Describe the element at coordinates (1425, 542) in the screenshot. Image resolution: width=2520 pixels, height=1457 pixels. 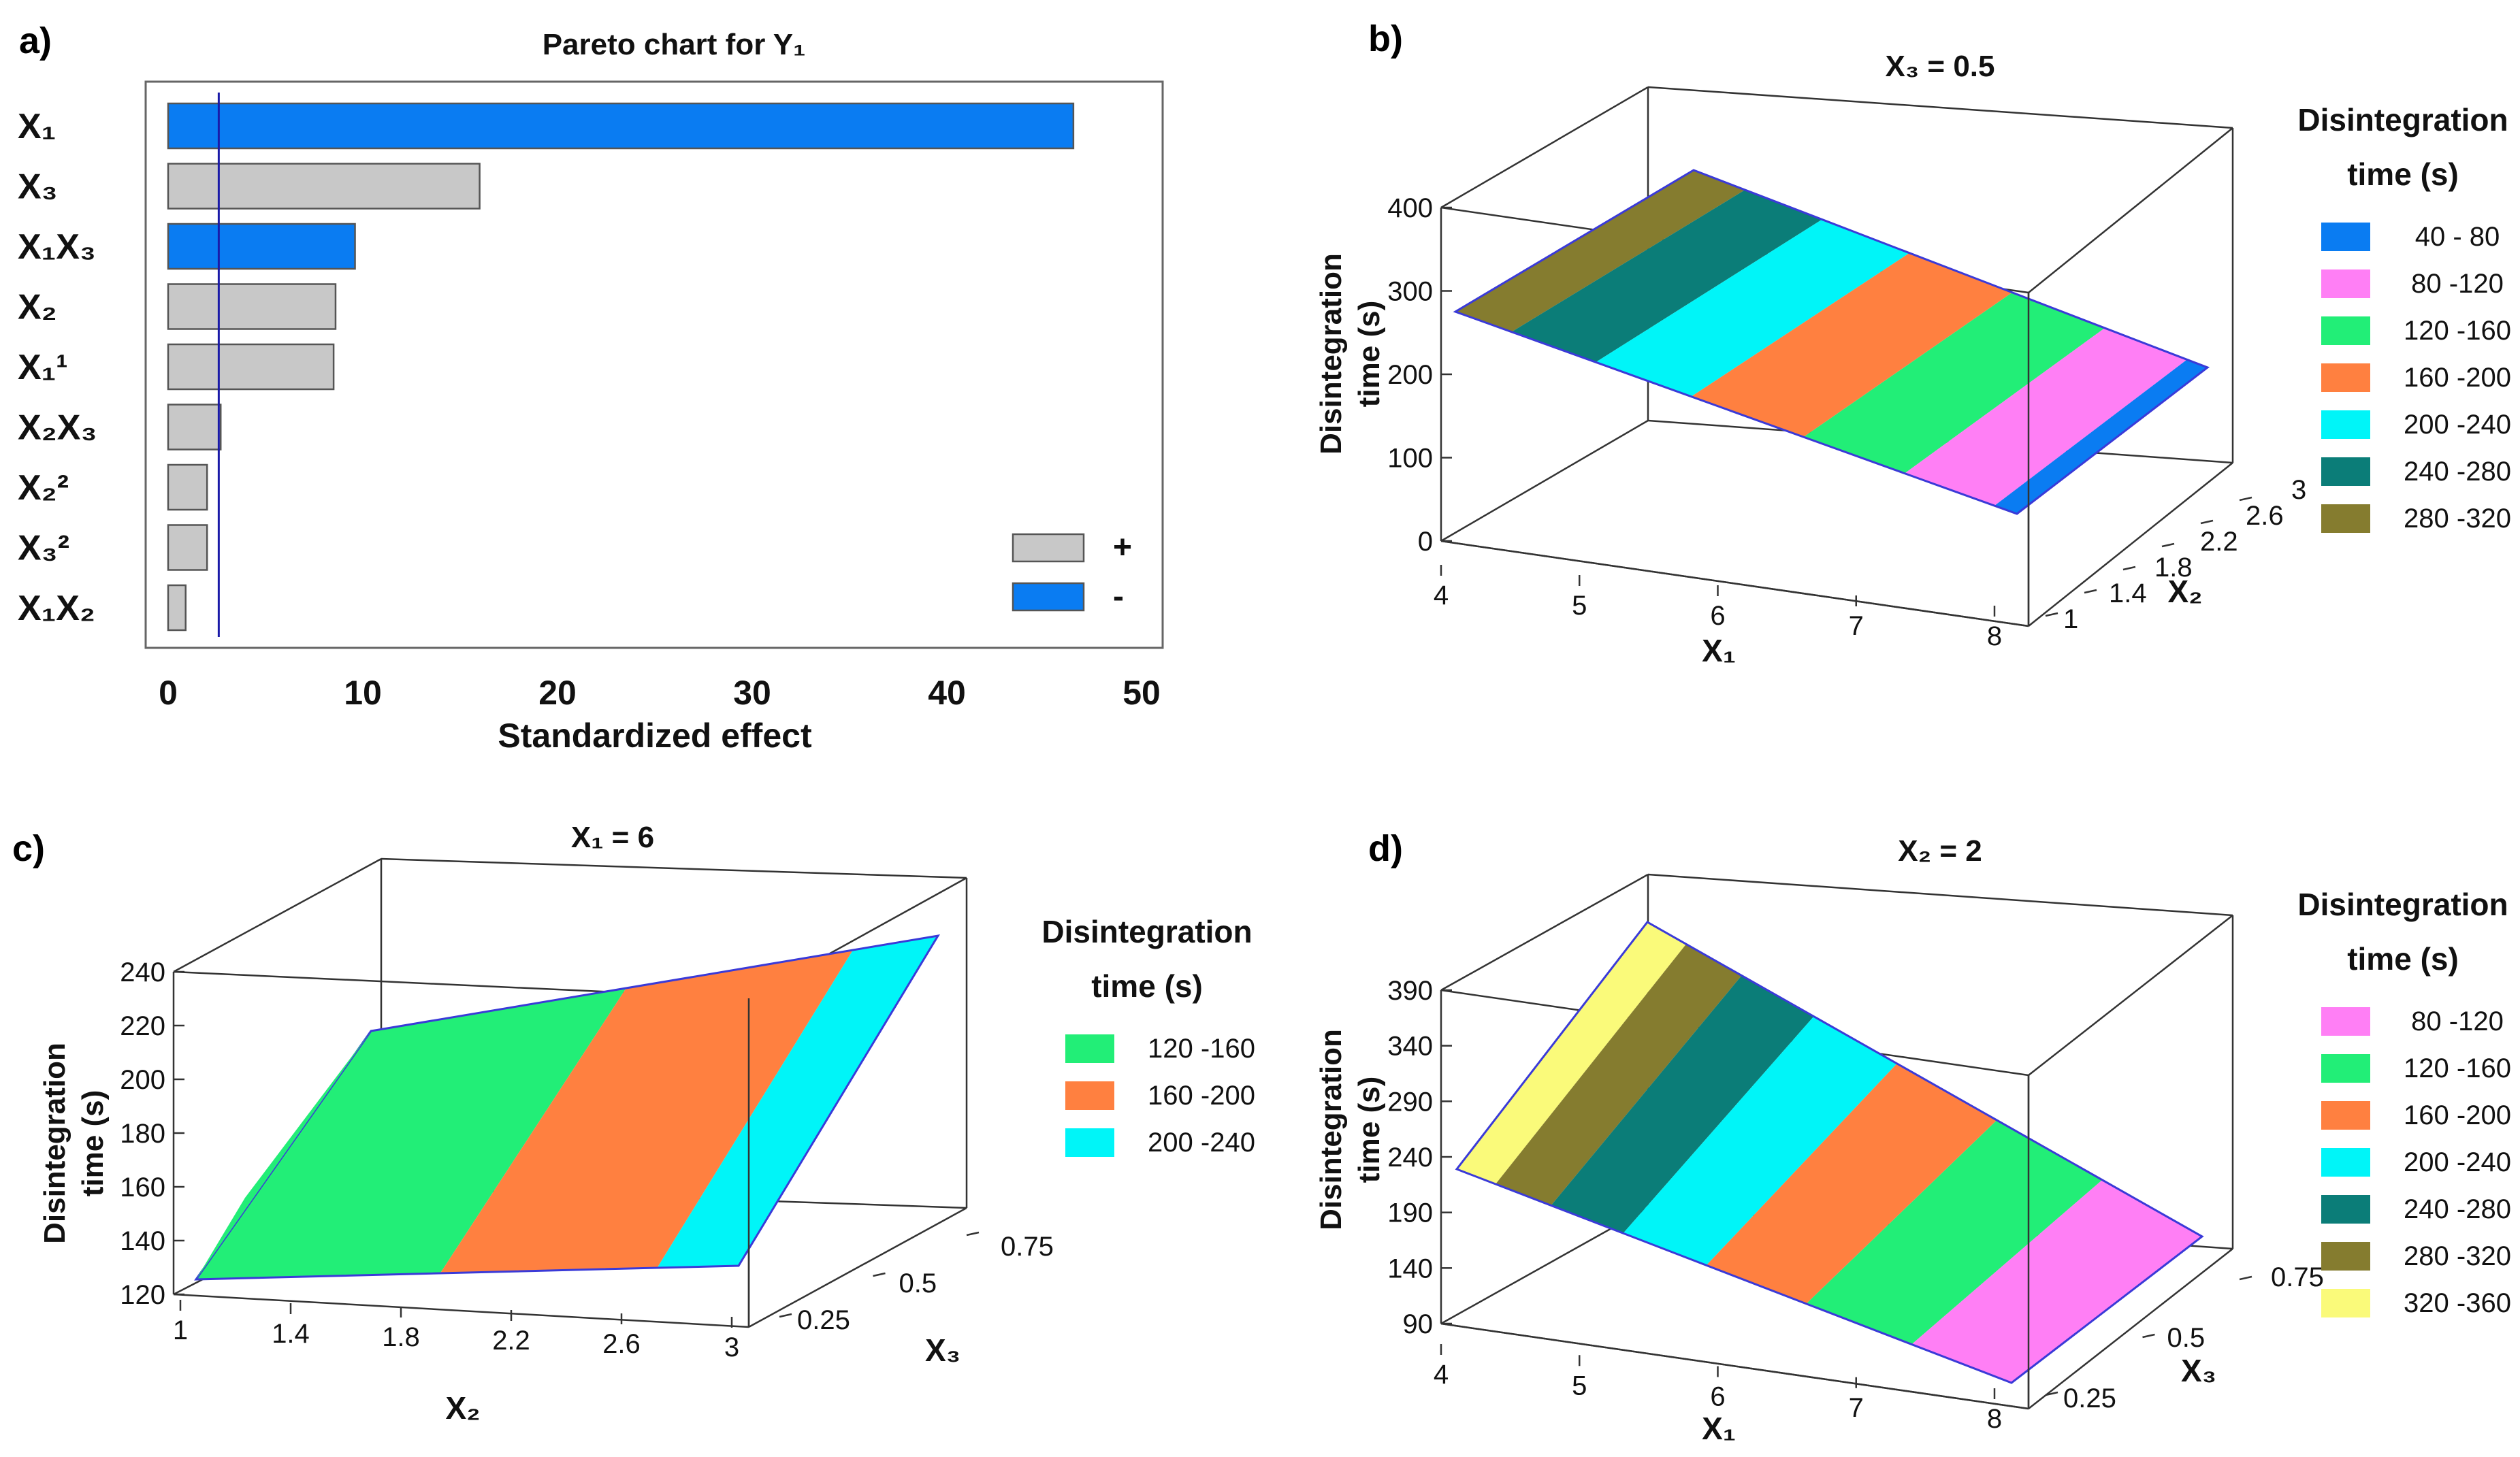
I see `z-tick-label: 0` at that location.